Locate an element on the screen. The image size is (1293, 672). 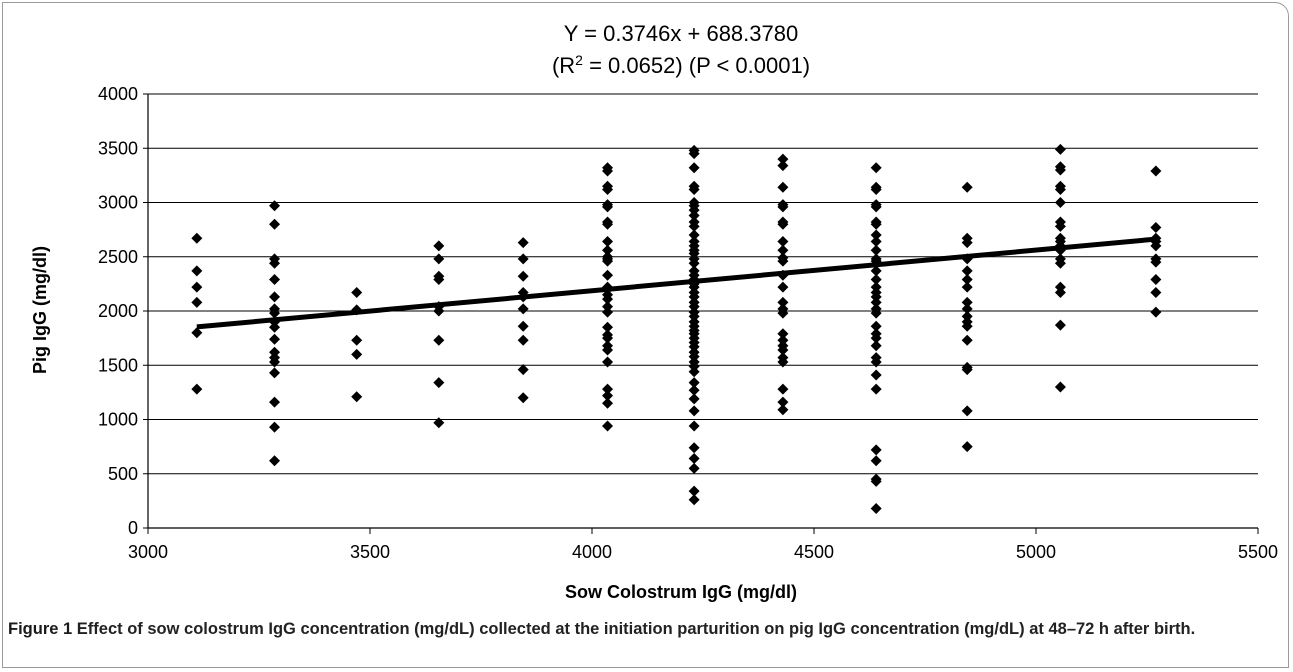
chart-title-line2: (R2 = 0.0652) (P < 0.0001) is located at coordinates (681, 65).